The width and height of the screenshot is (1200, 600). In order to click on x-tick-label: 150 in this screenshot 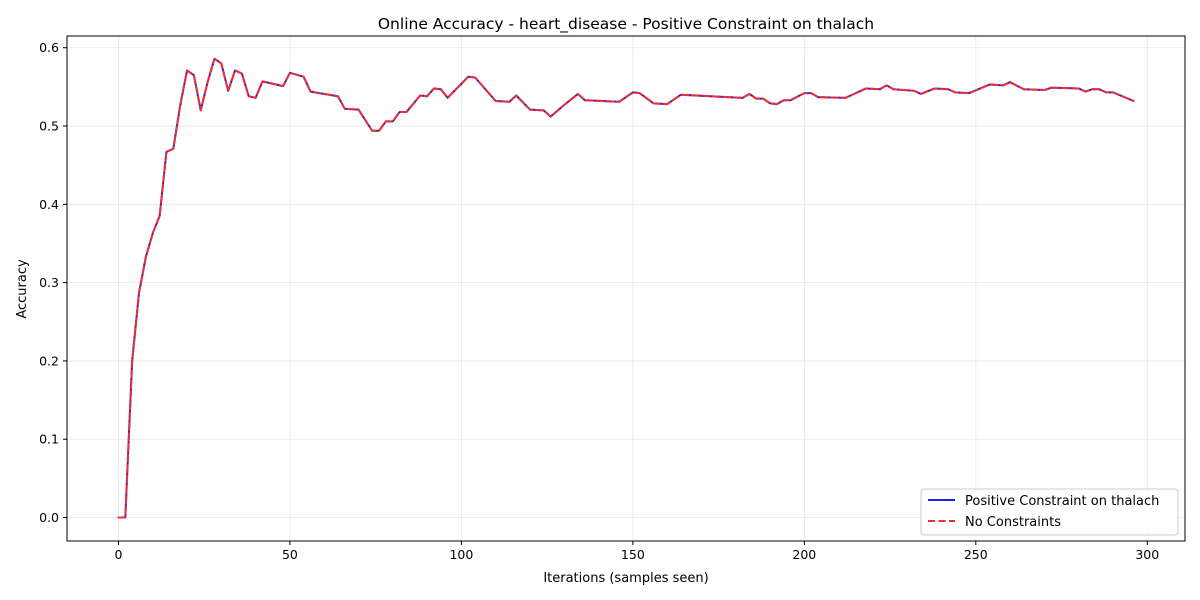, I will do `click(633, 554)`.